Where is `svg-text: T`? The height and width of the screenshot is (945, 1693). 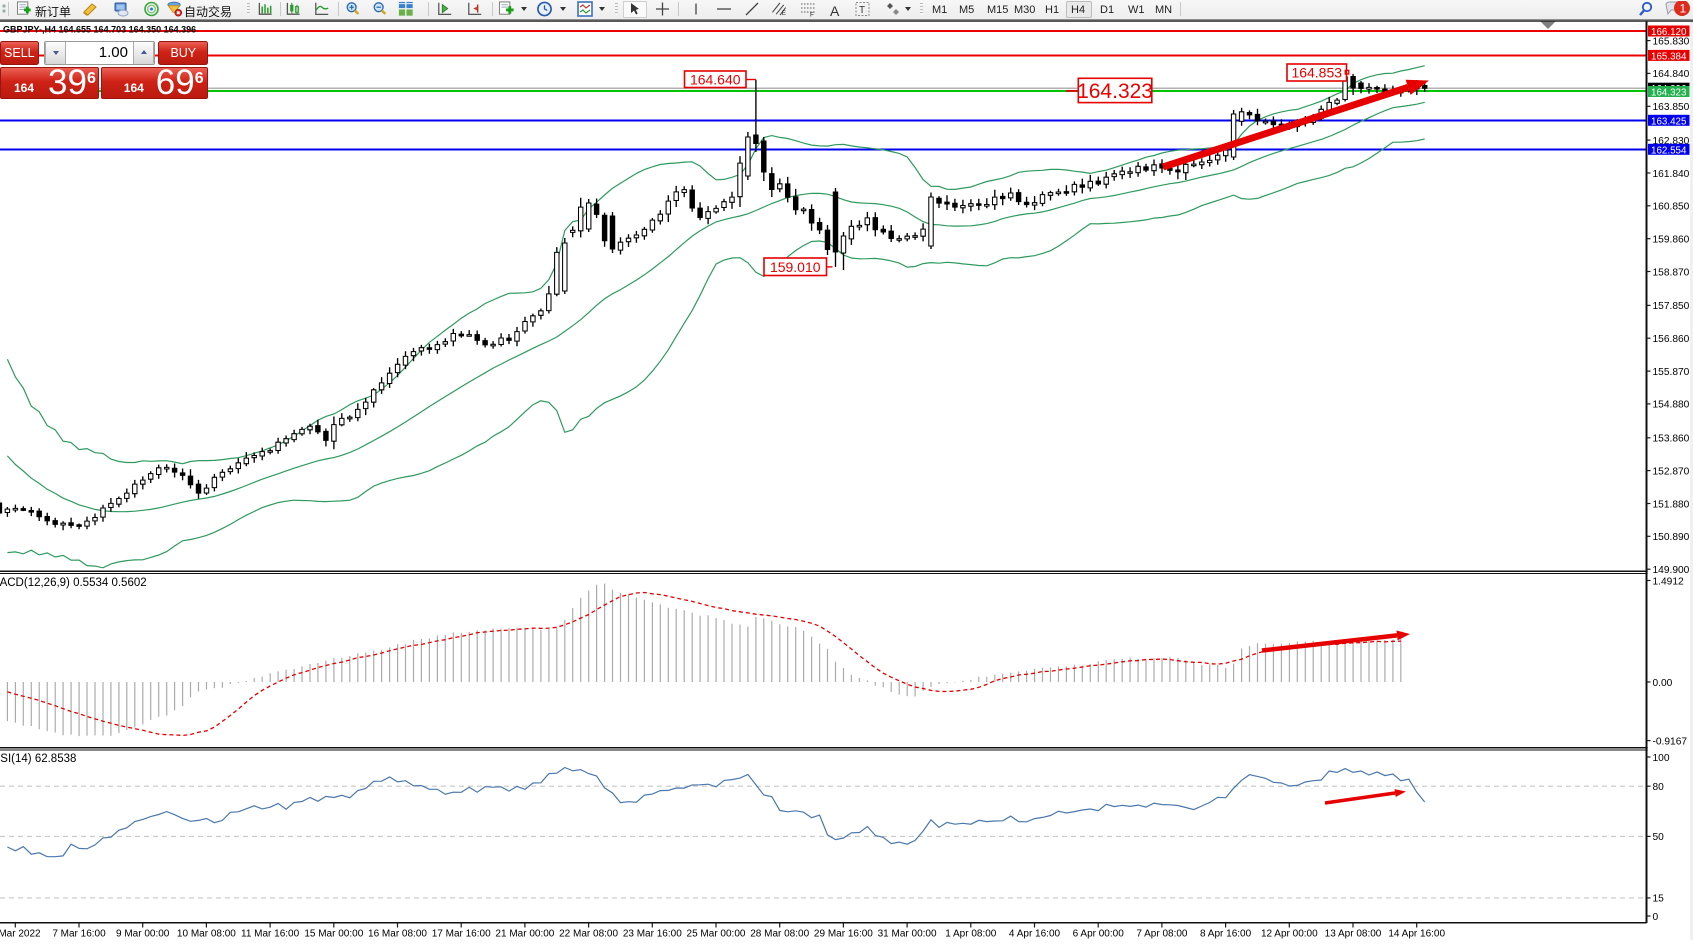
svg-text: T is located at coordinates (862, 10).